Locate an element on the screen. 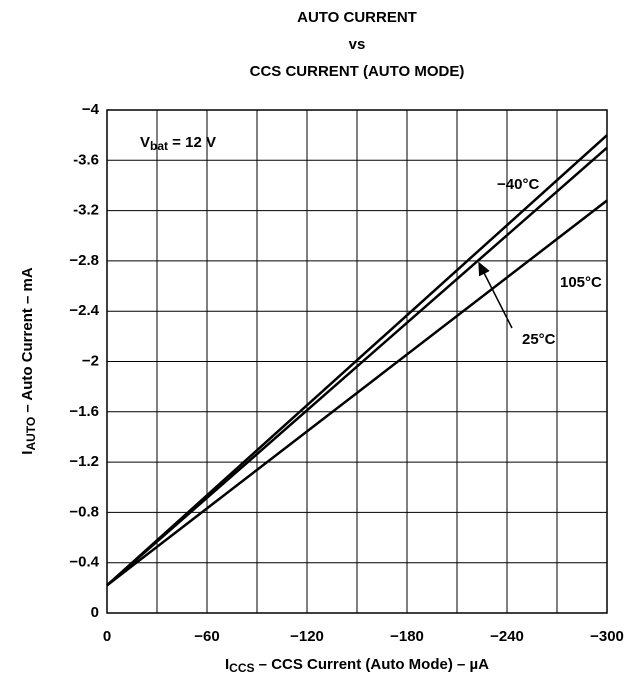  y-tick-label: −2.8 is located at coordinates (84, 260).